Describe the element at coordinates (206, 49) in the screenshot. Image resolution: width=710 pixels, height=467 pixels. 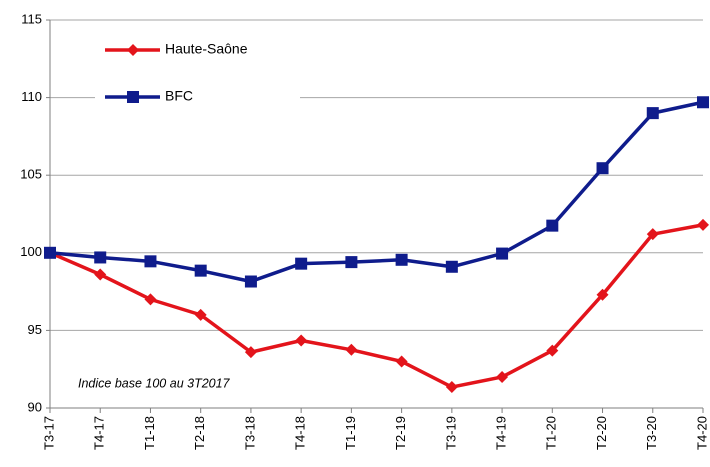
I see `legend-label: Haute-Saône` at that location.